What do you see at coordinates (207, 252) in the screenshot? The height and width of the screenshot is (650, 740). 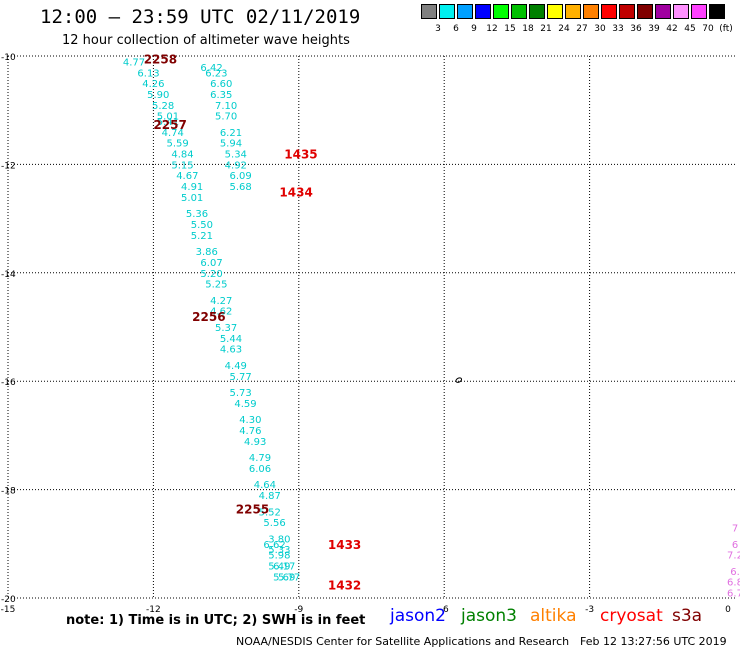 I see `wave-height-label: 3.86` at bounding box center [207, 252].